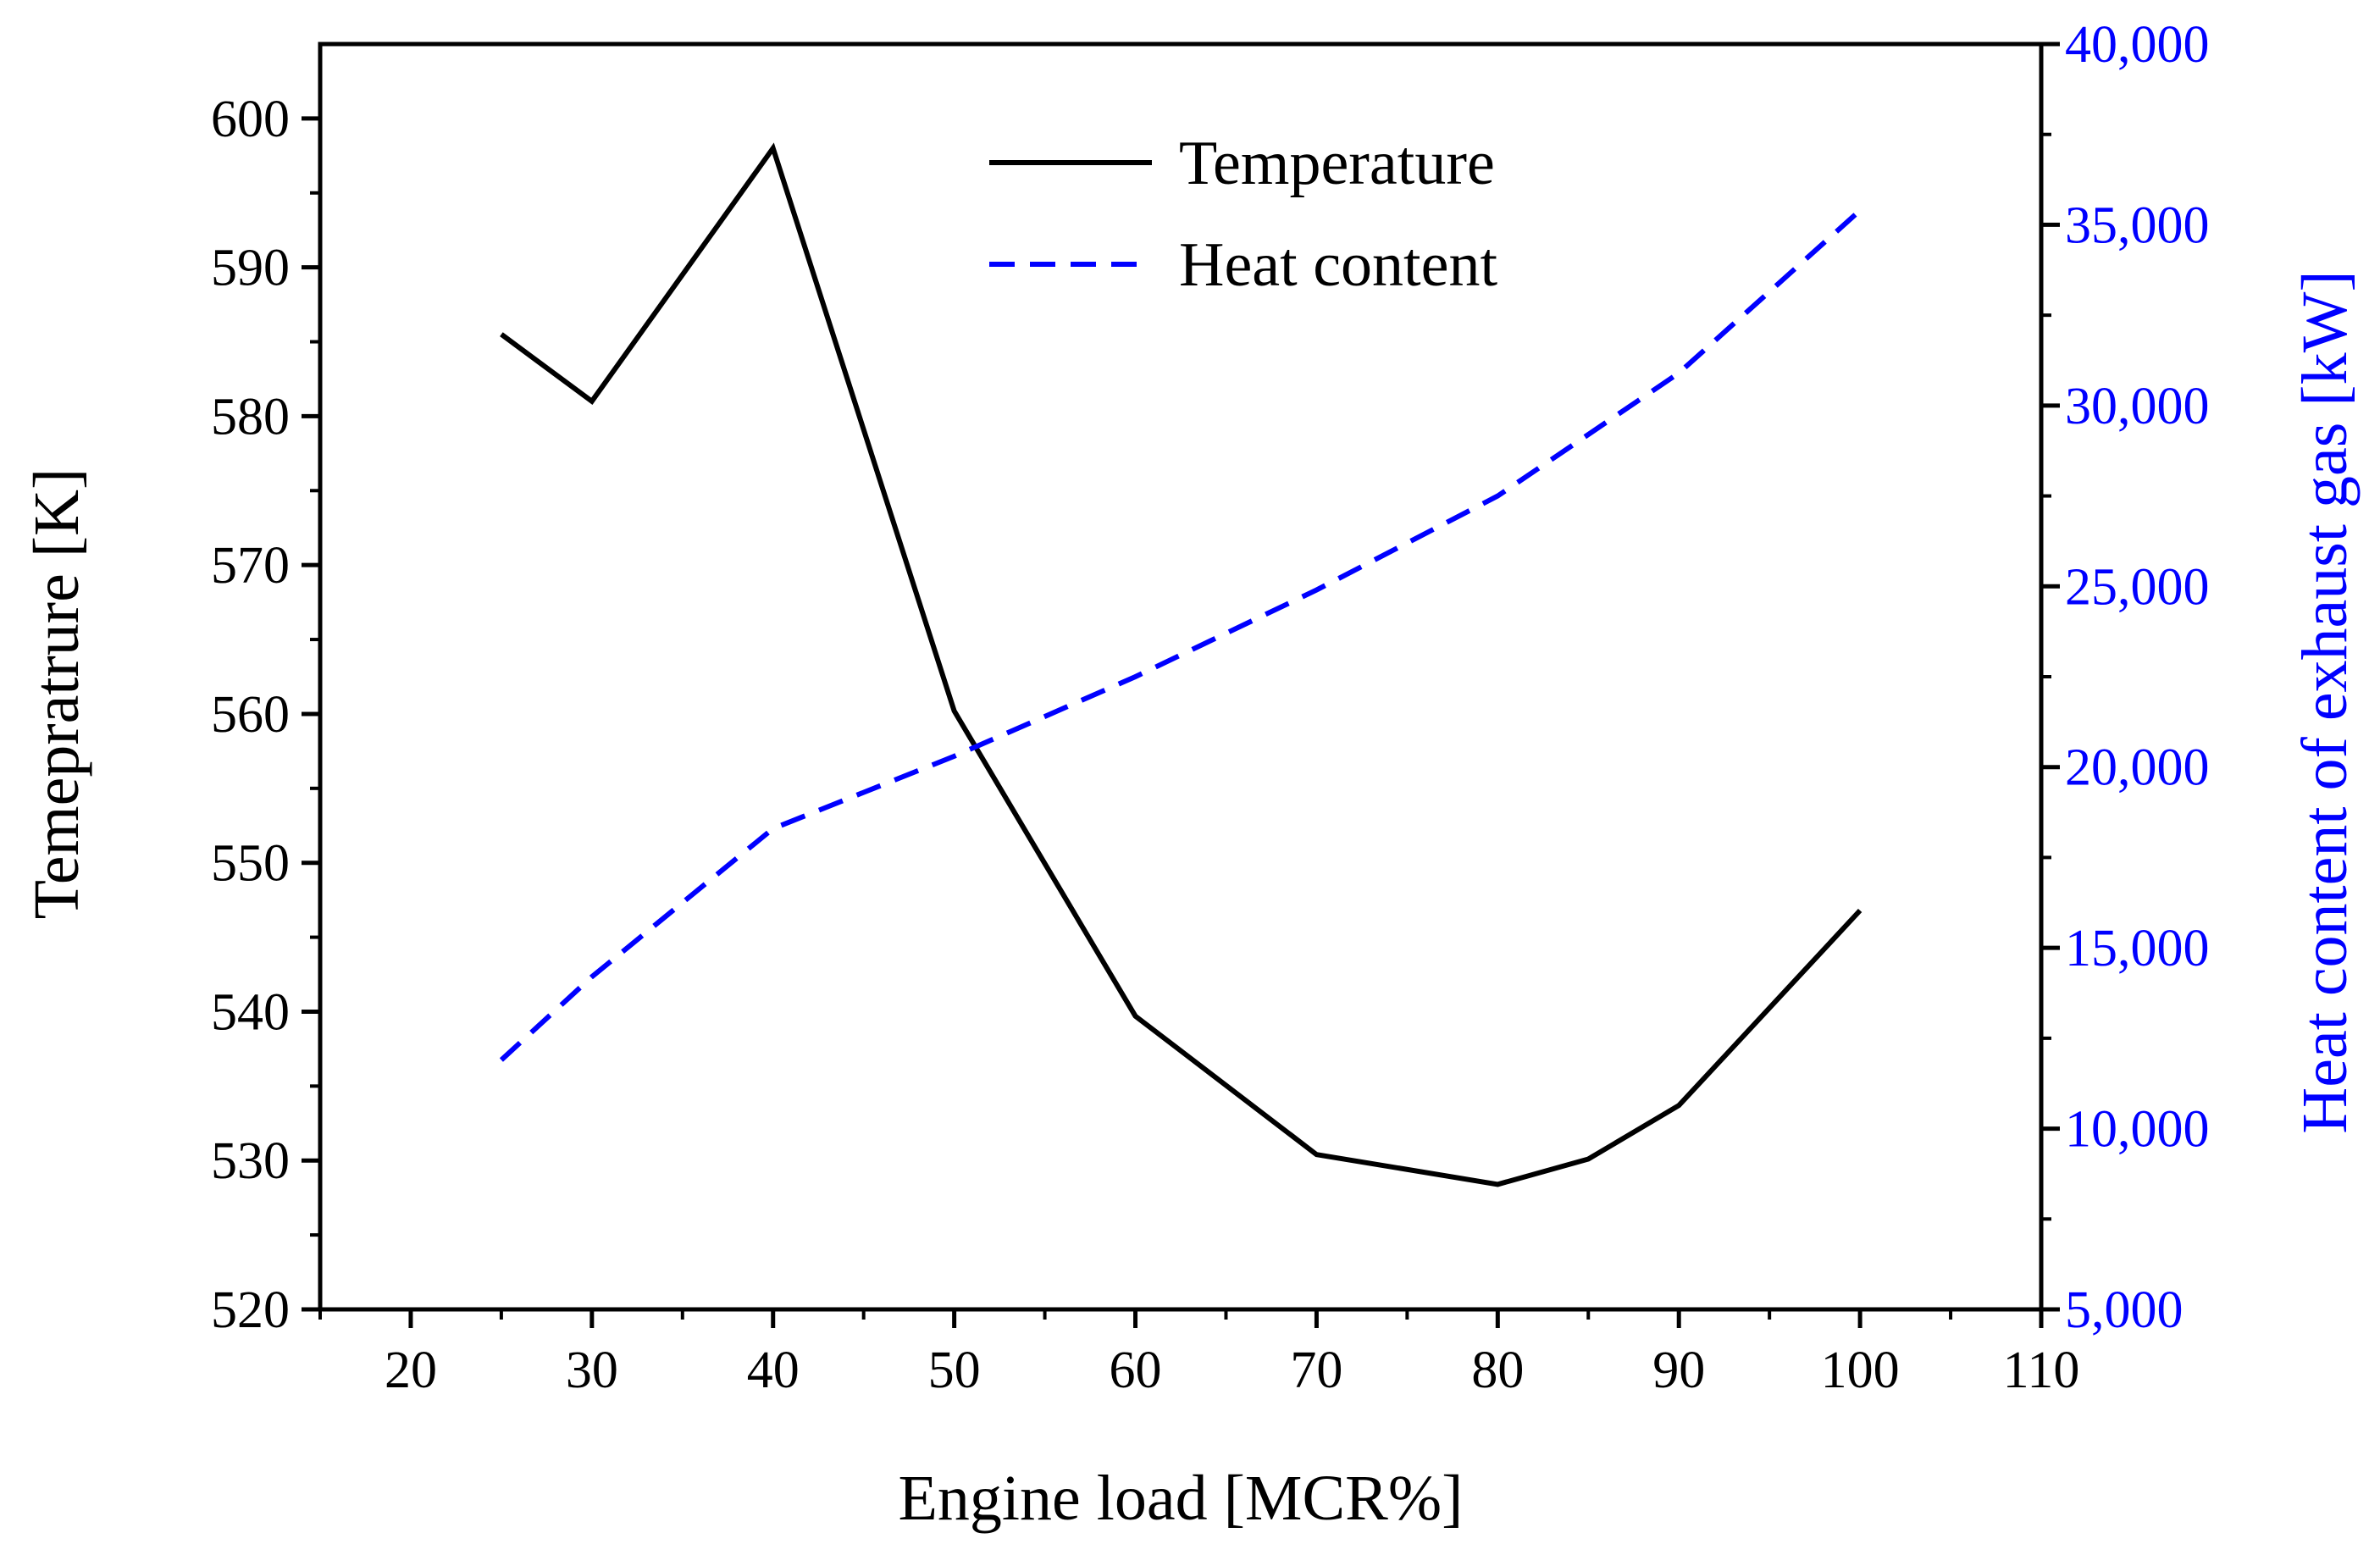 Image resolution: width=2380 pixels, height=1555 pixels. What do you see at coordinates (2137, 406) in the screenshot?
I see `right-y-tick-label: 30,000` at bounding box center [2137, 406].